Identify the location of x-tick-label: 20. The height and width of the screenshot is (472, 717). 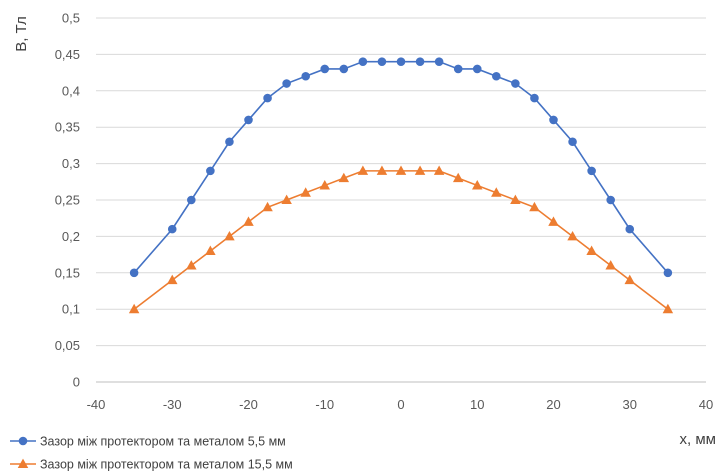
(553, 404).